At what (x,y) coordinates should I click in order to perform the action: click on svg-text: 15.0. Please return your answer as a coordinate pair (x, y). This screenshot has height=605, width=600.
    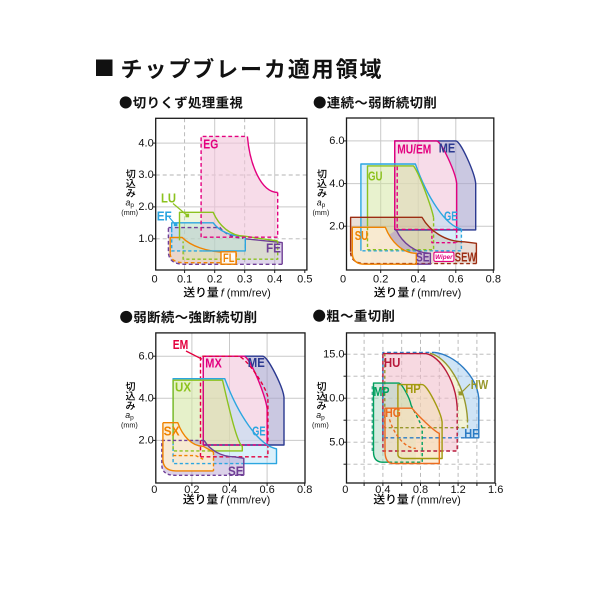
    Looking at the image, I should click on (333, 354).